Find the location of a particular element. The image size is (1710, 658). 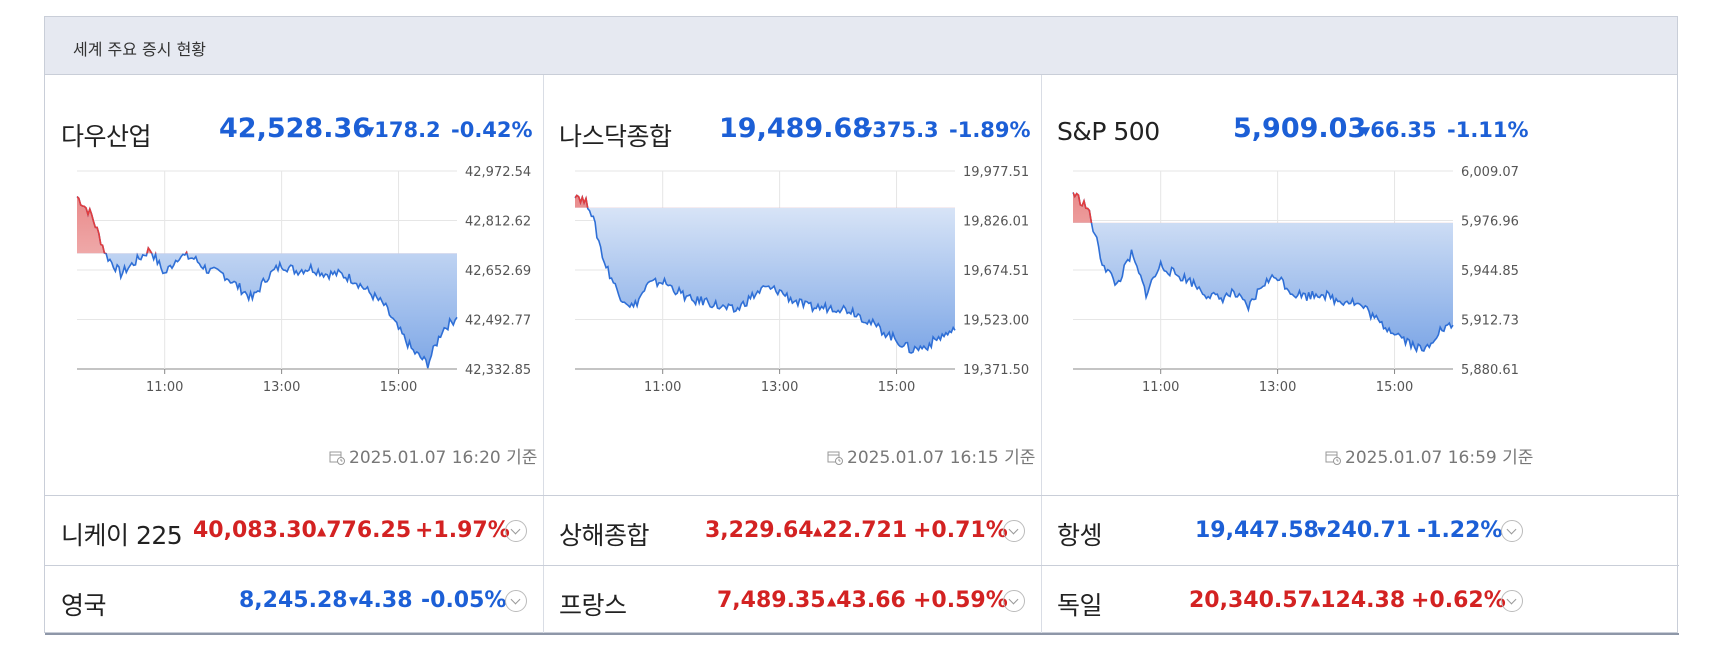

y-tick-label: 19,674.51 is located at coordinates (996, 271).